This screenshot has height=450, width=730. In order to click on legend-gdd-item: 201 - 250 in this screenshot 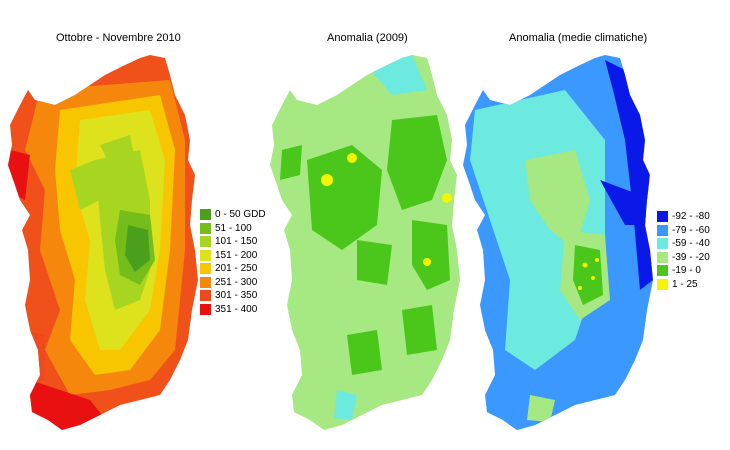, I will do `click(233, 269)`.